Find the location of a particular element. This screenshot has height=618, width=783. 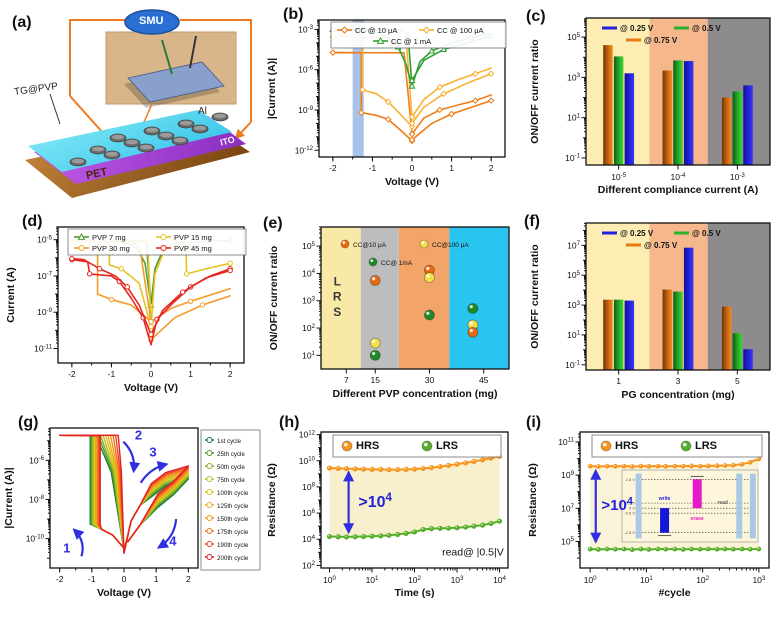

svg-text: CC@100 μA is located at coordinates (450, 245).